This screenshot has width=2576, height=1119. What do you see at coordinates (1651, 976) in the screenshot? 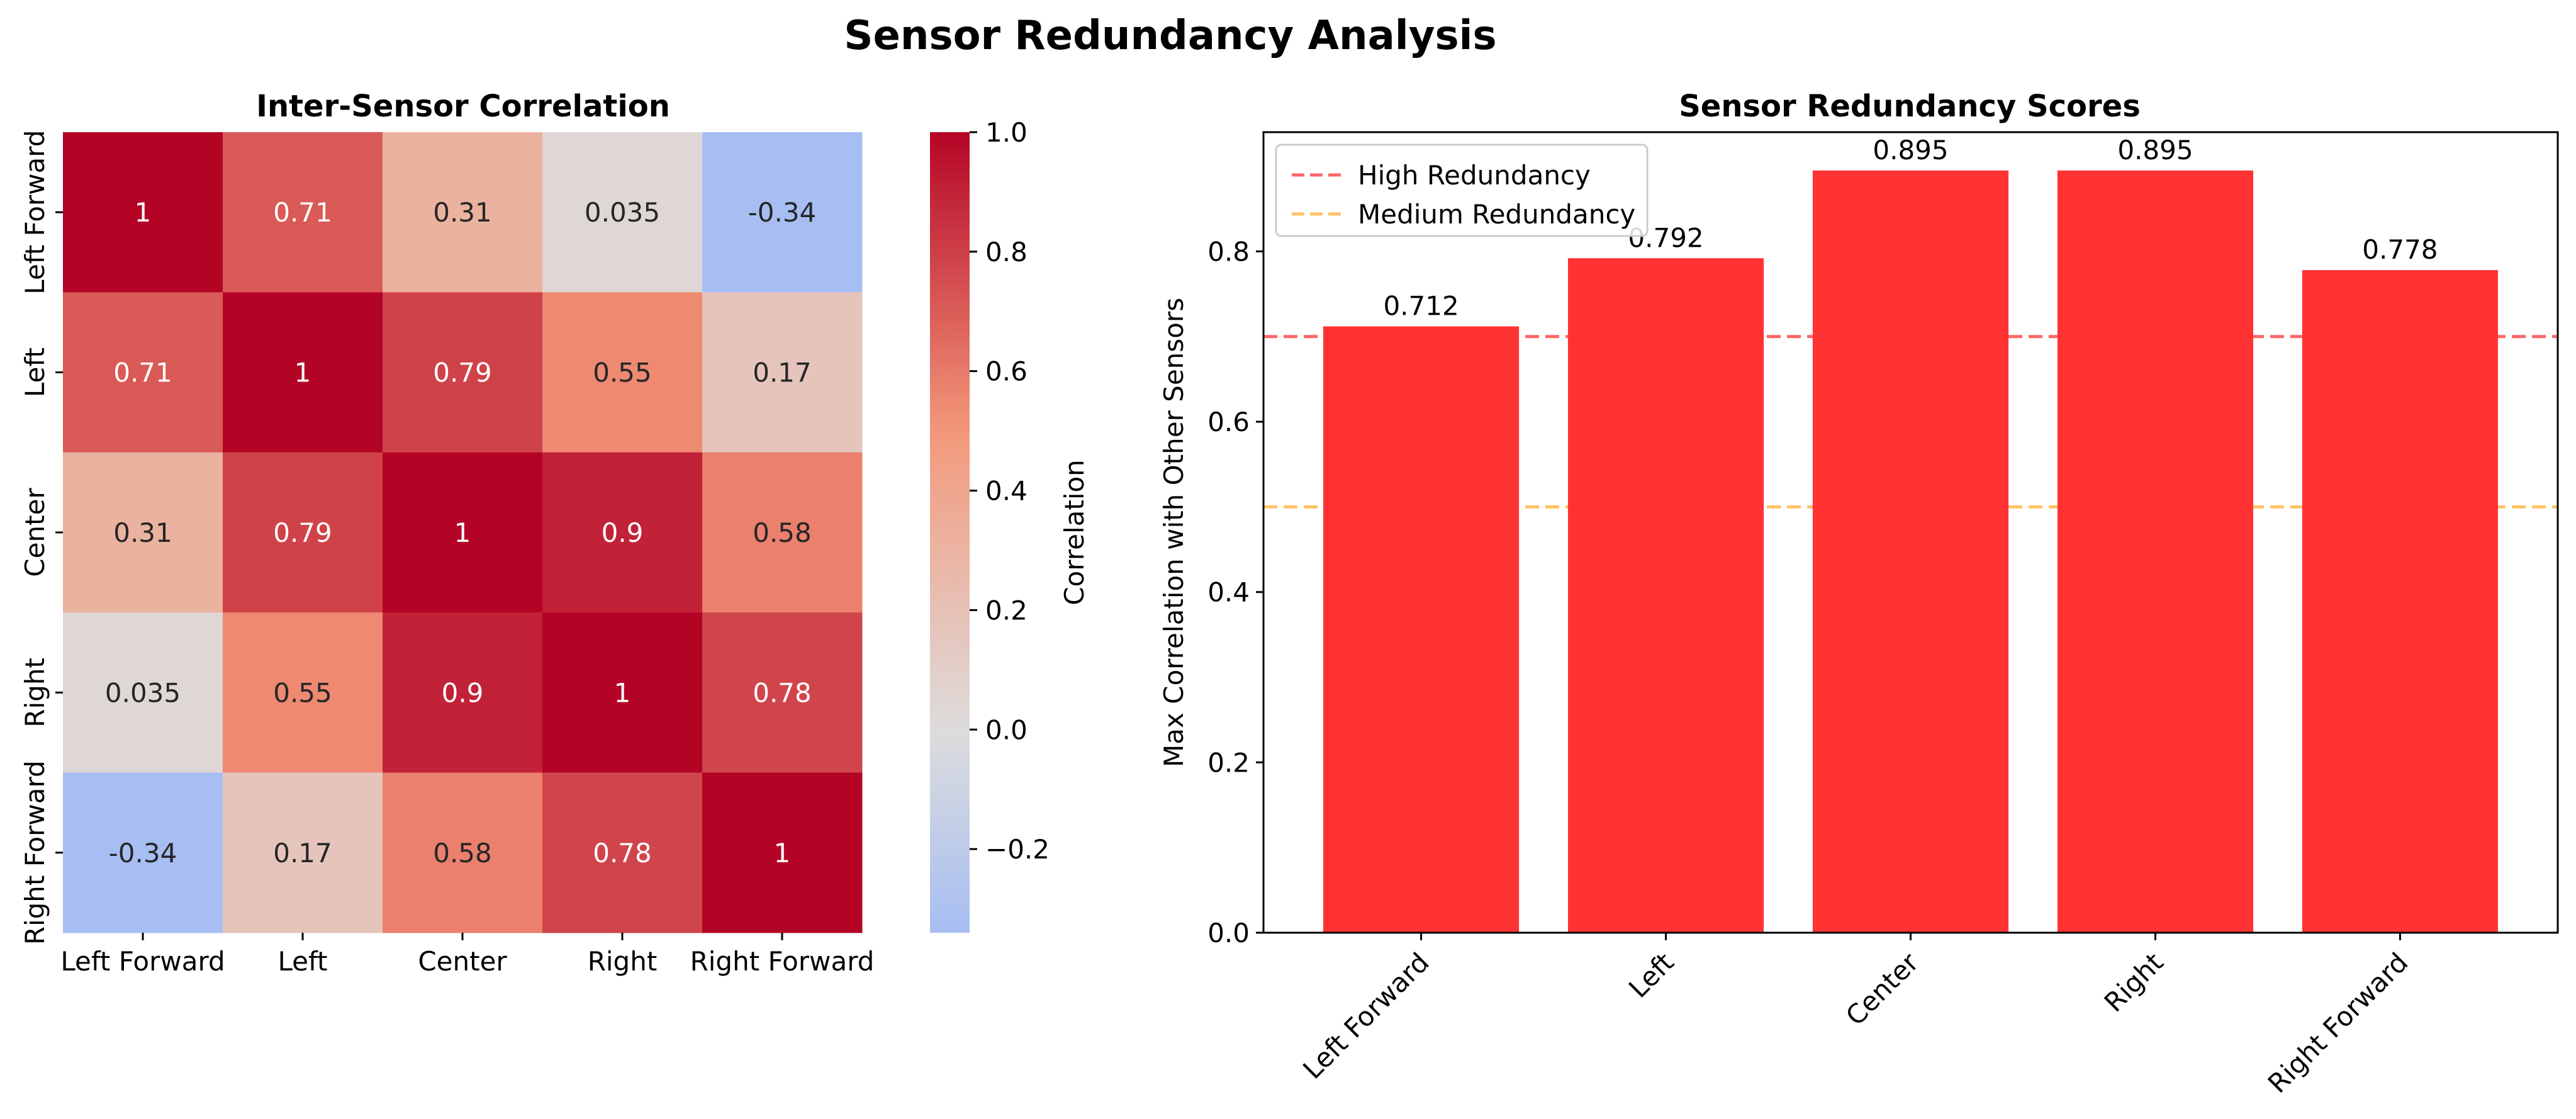
I see `bar-x-tick-label: Left` at bounding box center [1651, 976].